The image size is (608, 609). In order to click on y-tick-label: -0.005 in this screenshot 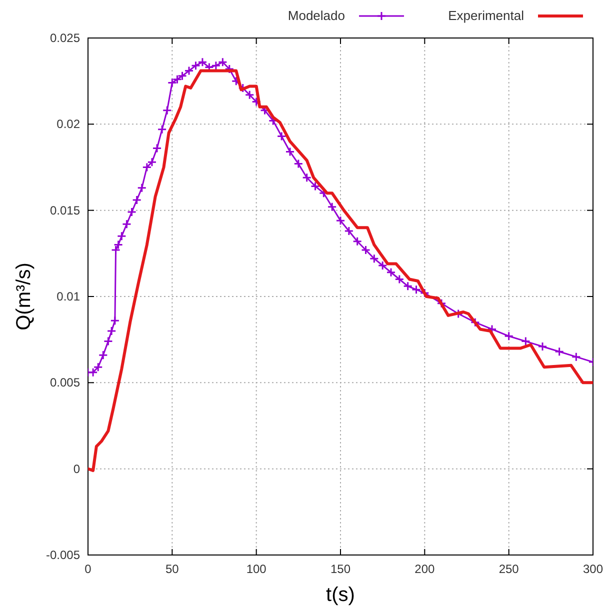, I will do `click(63, 555)`.